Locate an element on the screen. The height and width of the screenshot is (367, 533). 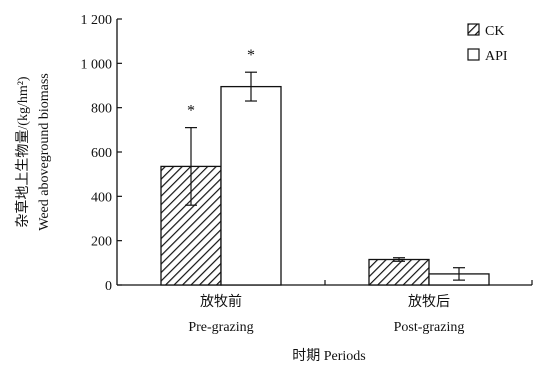
x-category-label-en-0: Pre-grazing is located at coordinates (220, 327).